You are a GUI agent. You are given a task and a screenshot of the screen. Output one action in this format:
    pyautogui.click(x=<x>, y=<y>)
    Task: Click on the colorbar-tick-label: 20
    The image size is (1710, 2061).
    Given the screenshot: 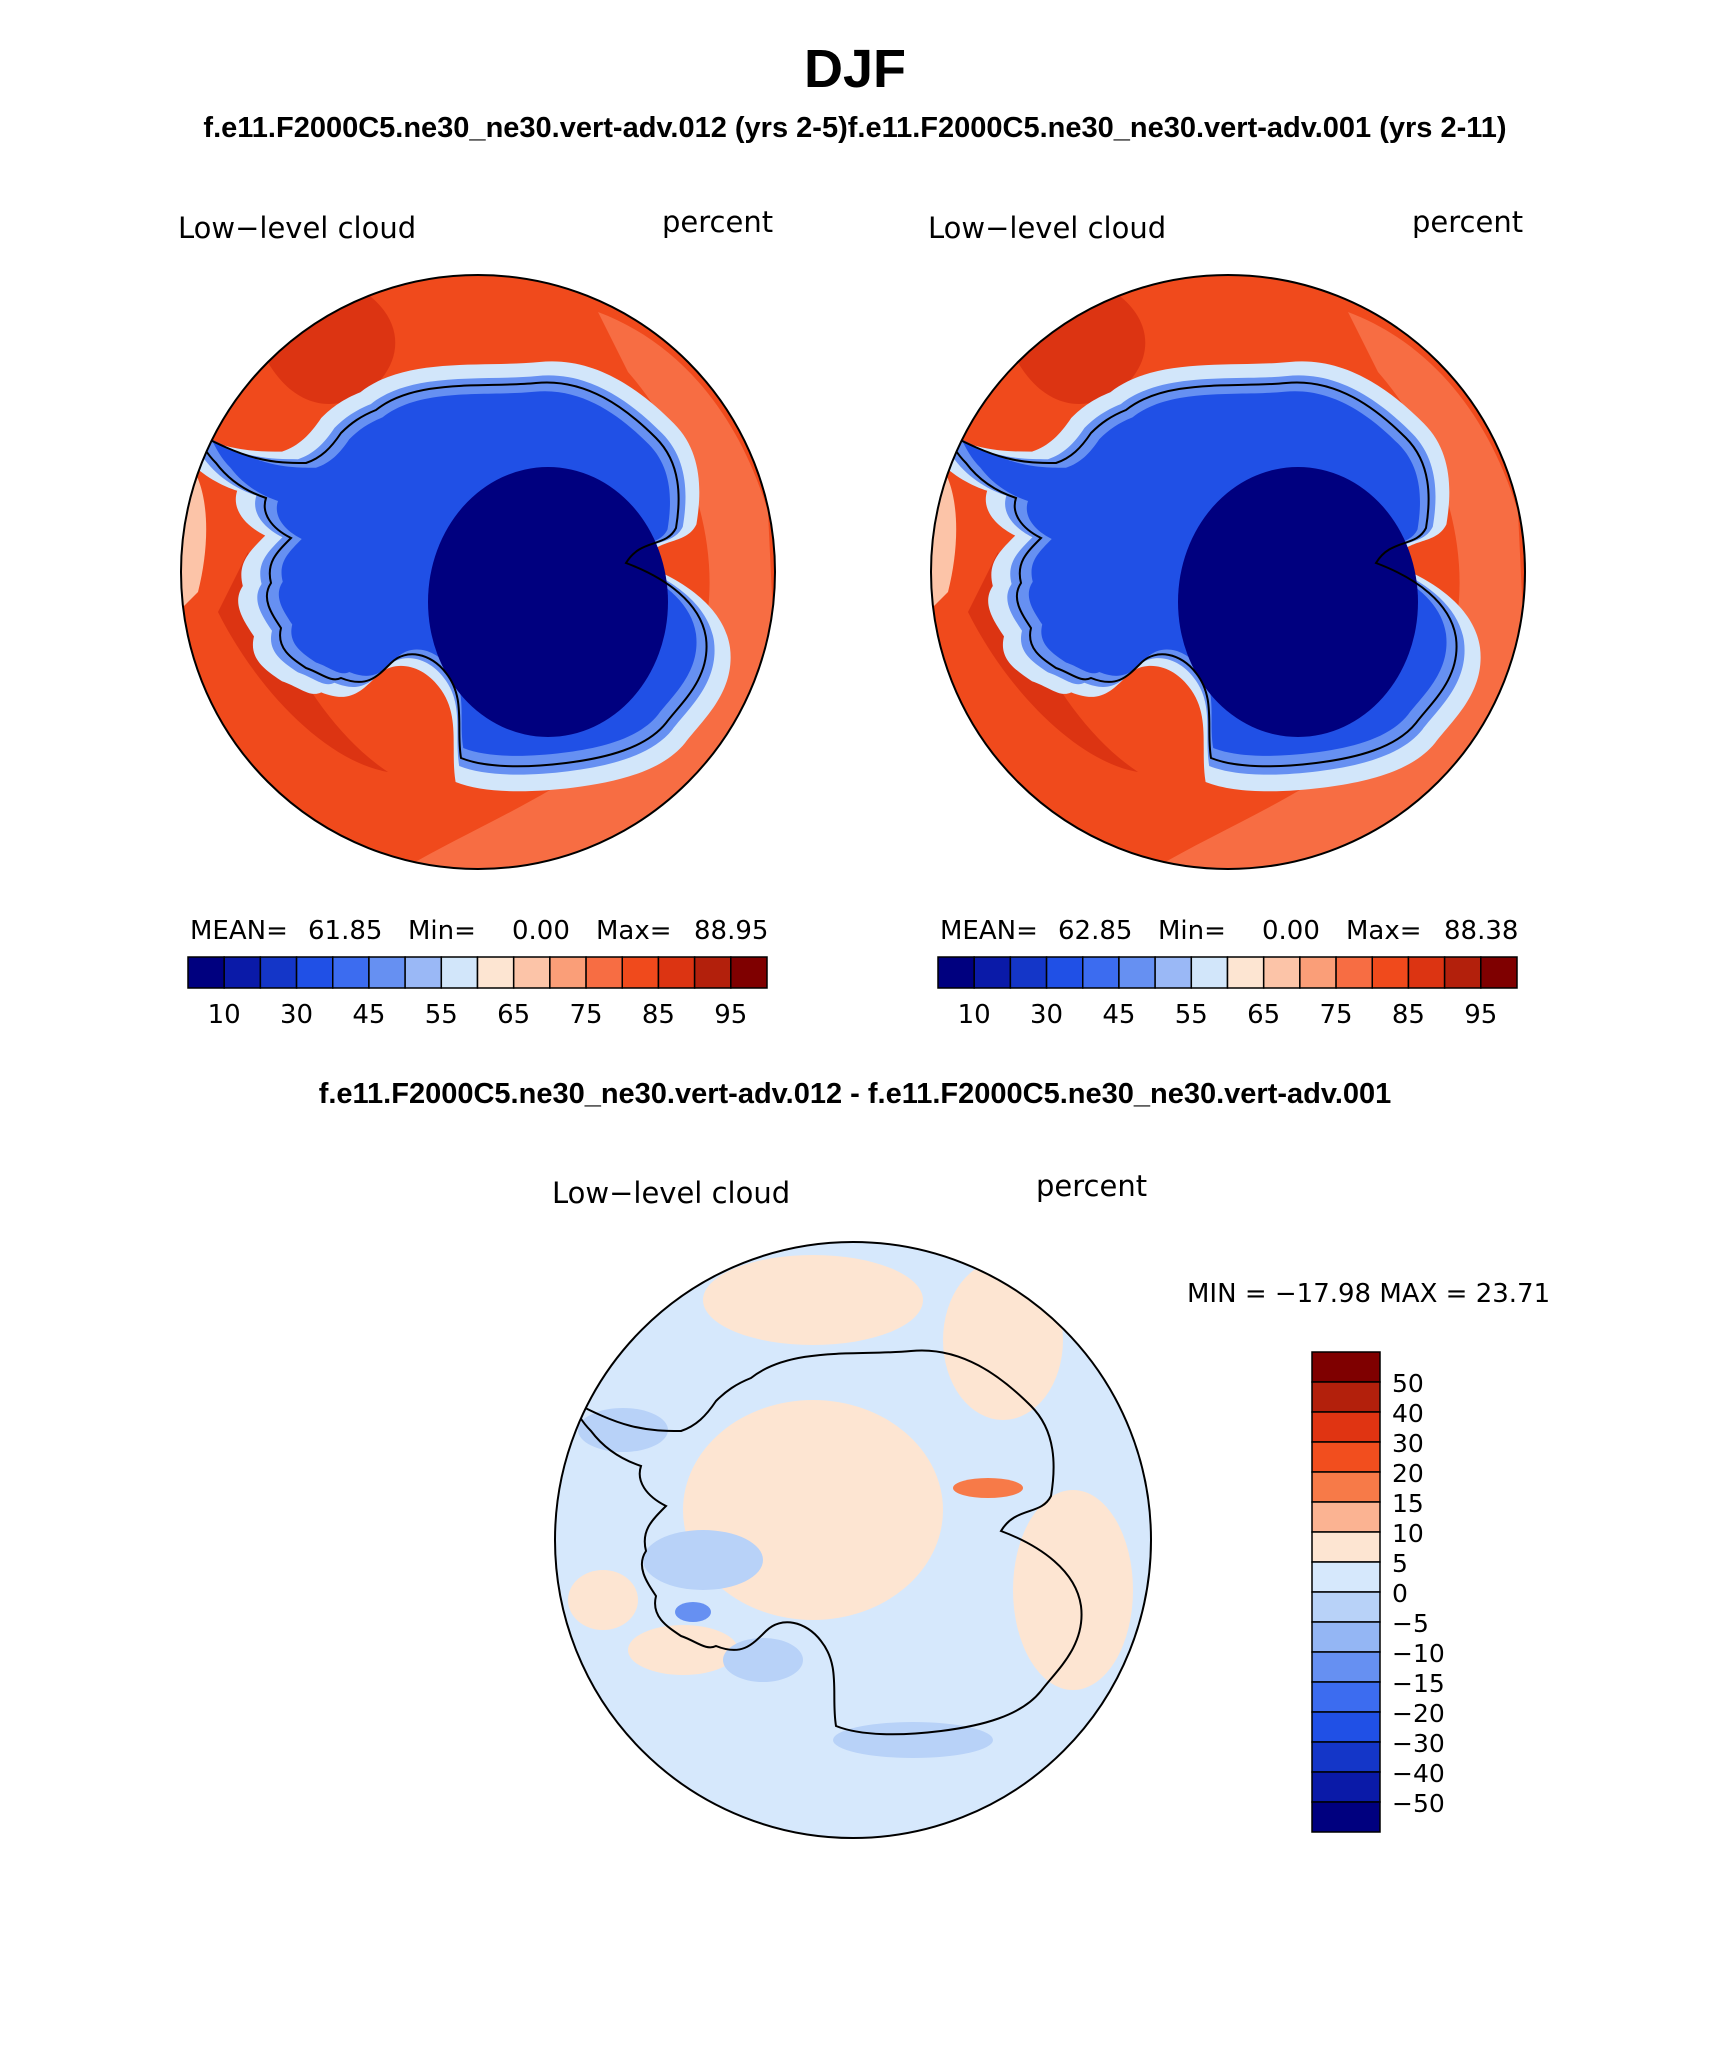 What is the action you would take?
    pyautogui.click(x=1408, y=1473)
    